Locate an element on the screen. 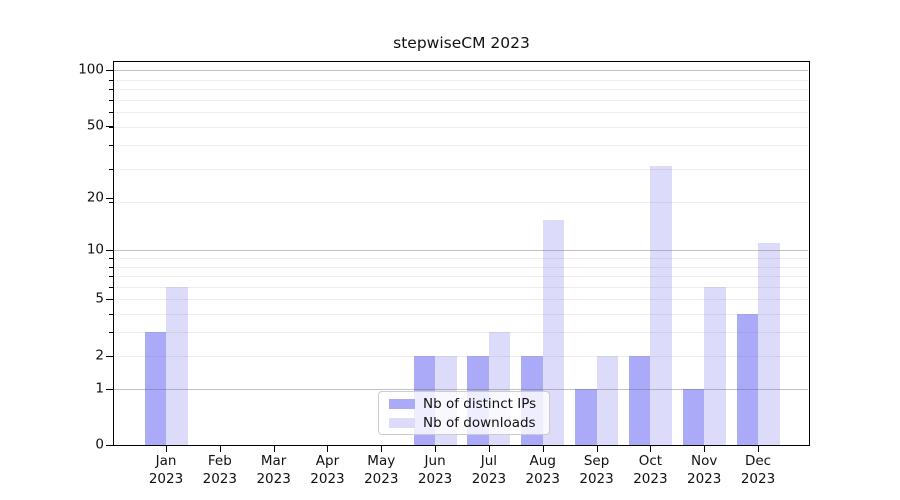 The width and height of the screenshot is (900, 500). month-label: May is located at coordinates (381, 461).